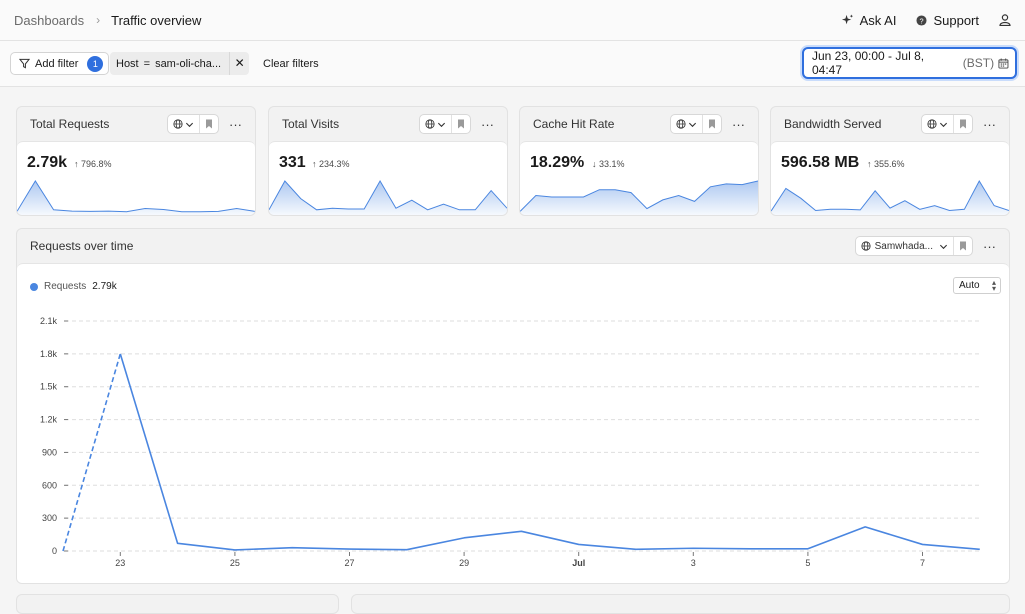 This screenshot has width=1025, height=614. I want to click on clear-filters-button: Clear filters, so click(291, 64).